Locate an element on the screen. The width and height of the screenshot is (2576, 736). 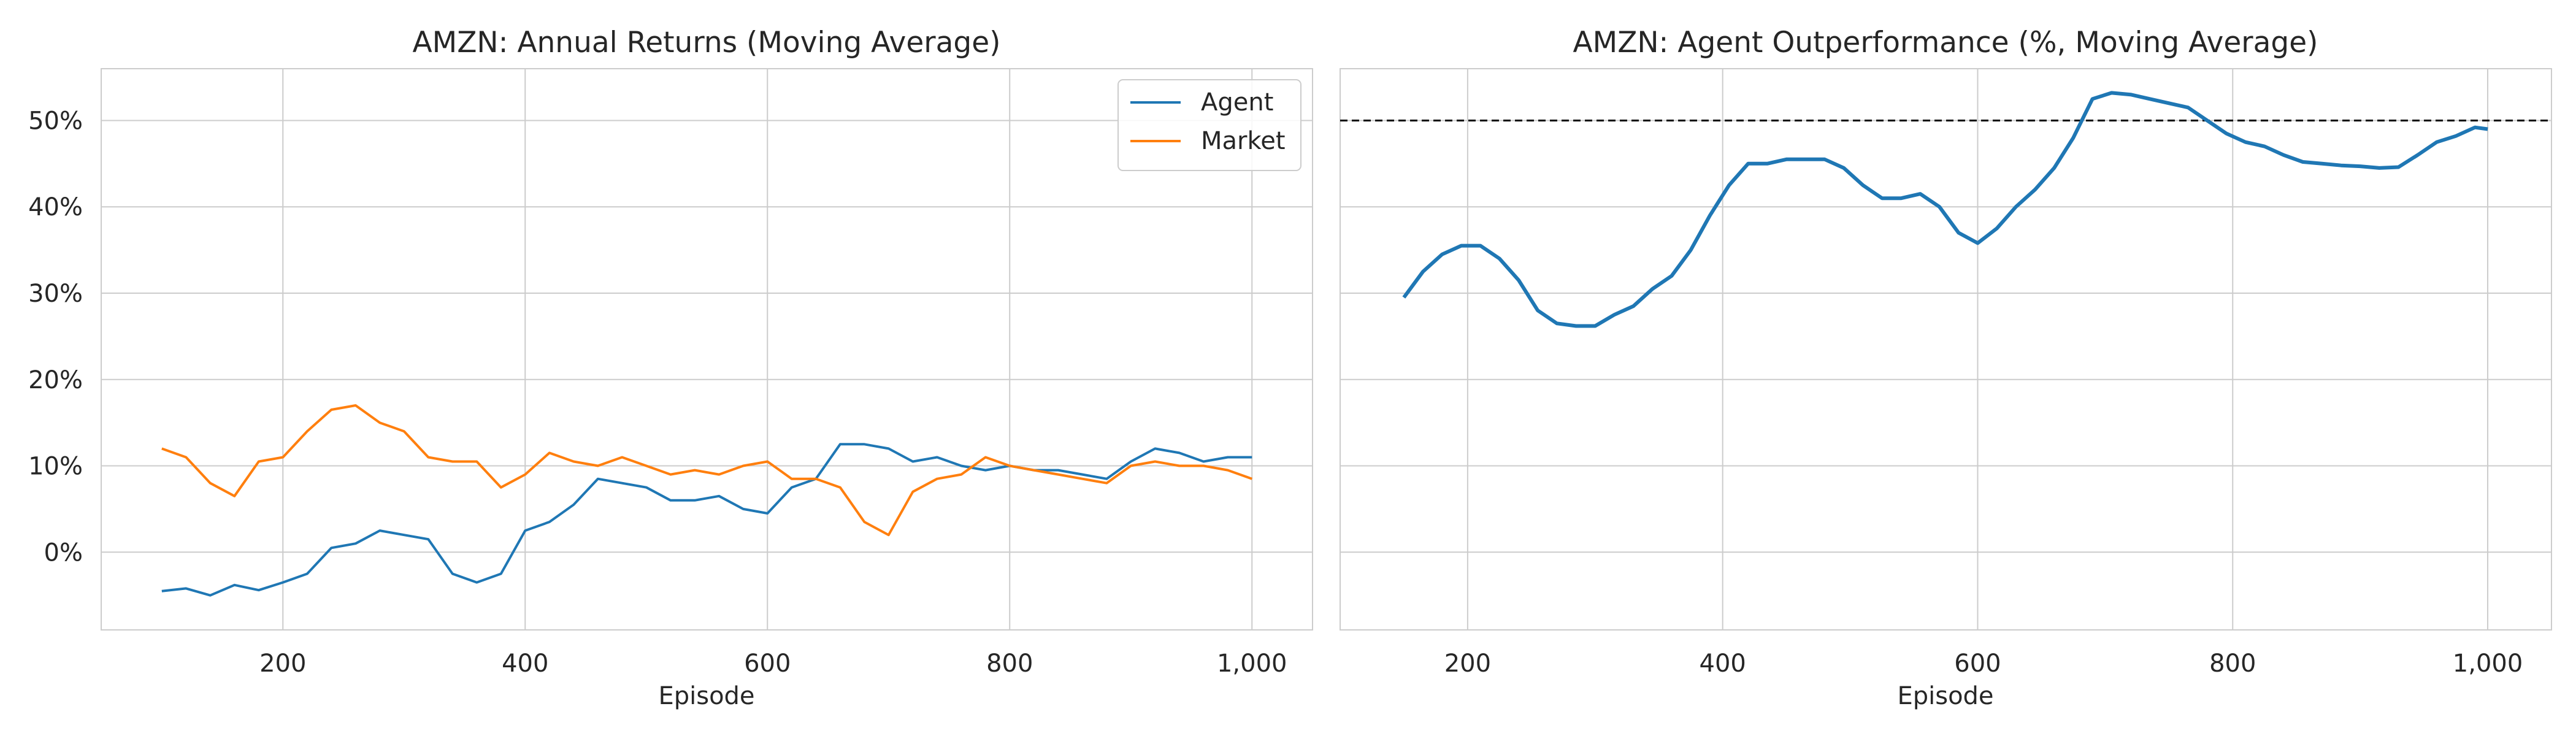
chart-title-returns: AMZN: Annual Returns (Moving Average) is located at coordinates (707, 42).